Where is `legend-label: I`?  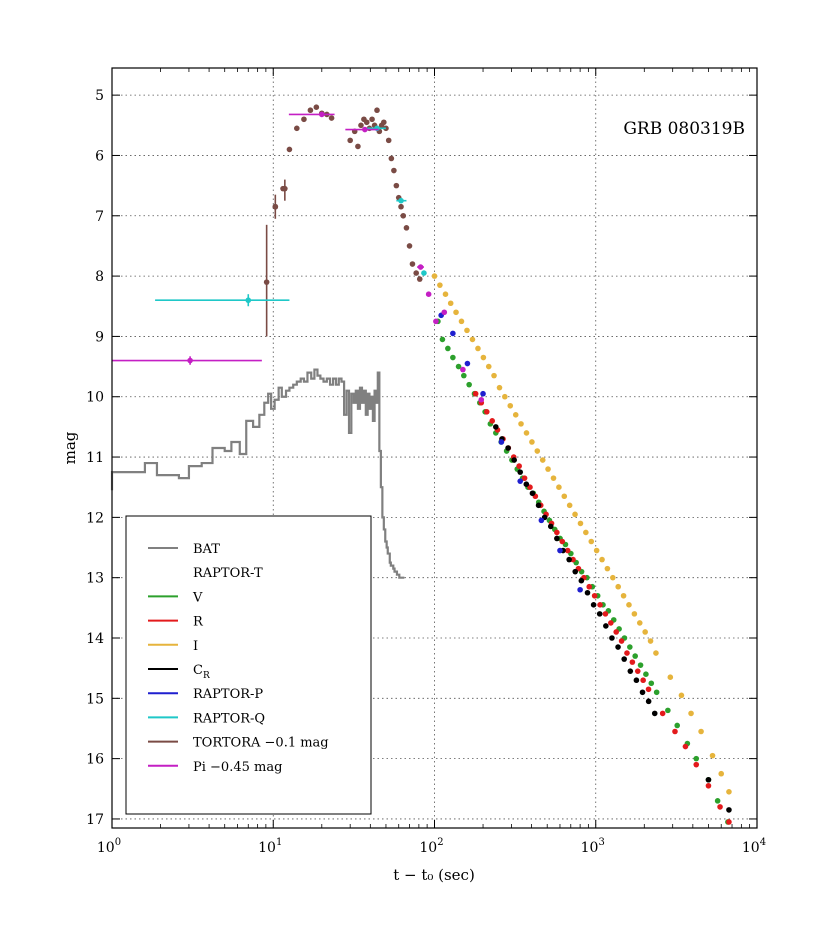
legend-label: I is located at coordinates (195, 646).